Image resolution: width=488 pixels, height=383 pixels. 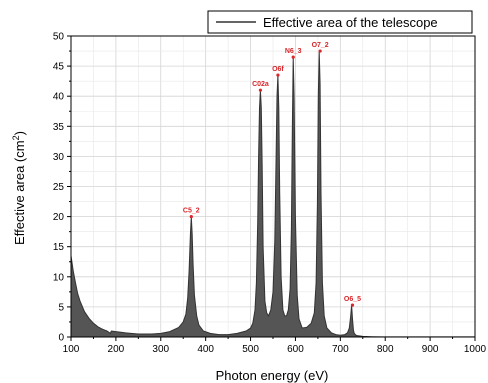 What do you see at coordinates (59, 217) in the screenshot?
I see `y-tick-label: 20` at bounding box center [59, 217].